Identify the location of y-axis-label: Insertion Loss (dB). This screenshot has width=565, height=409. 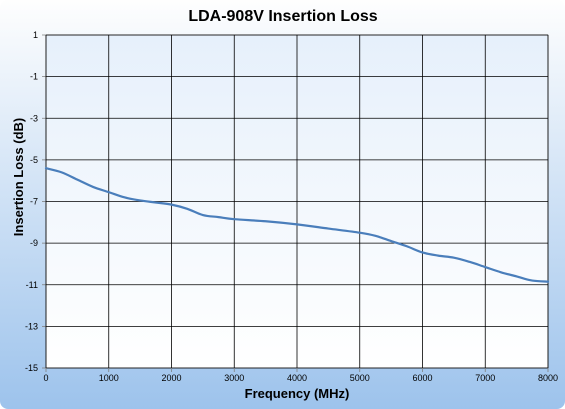
(18, 177).